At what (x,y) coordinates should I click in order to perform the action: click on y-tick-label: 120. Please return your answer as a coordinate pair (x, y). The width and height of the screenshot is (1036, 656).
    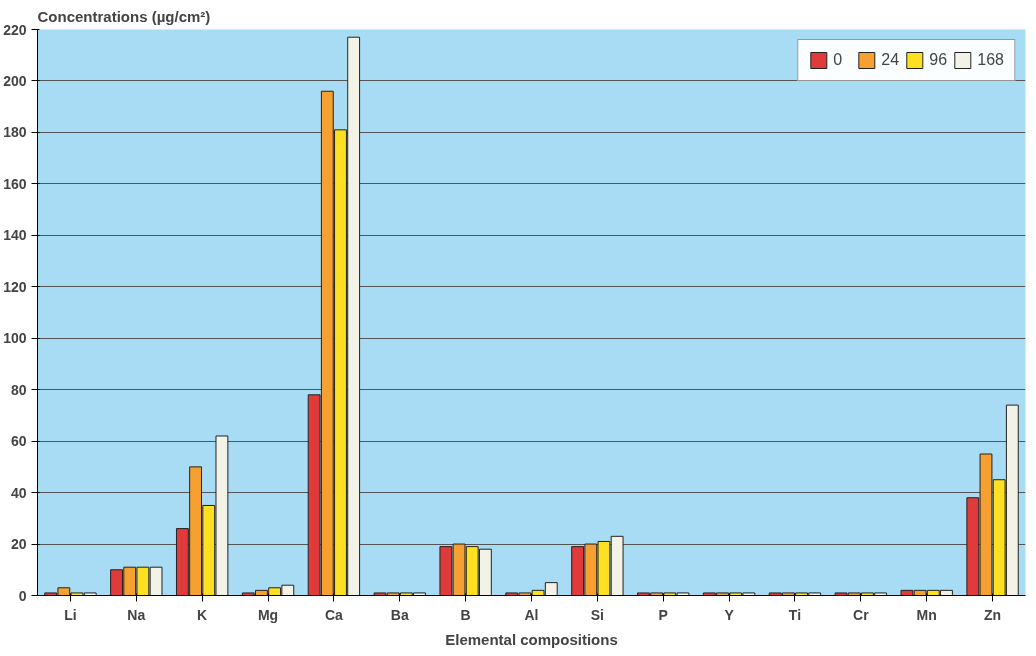
    Looking at the image, I should click on (15, 286).